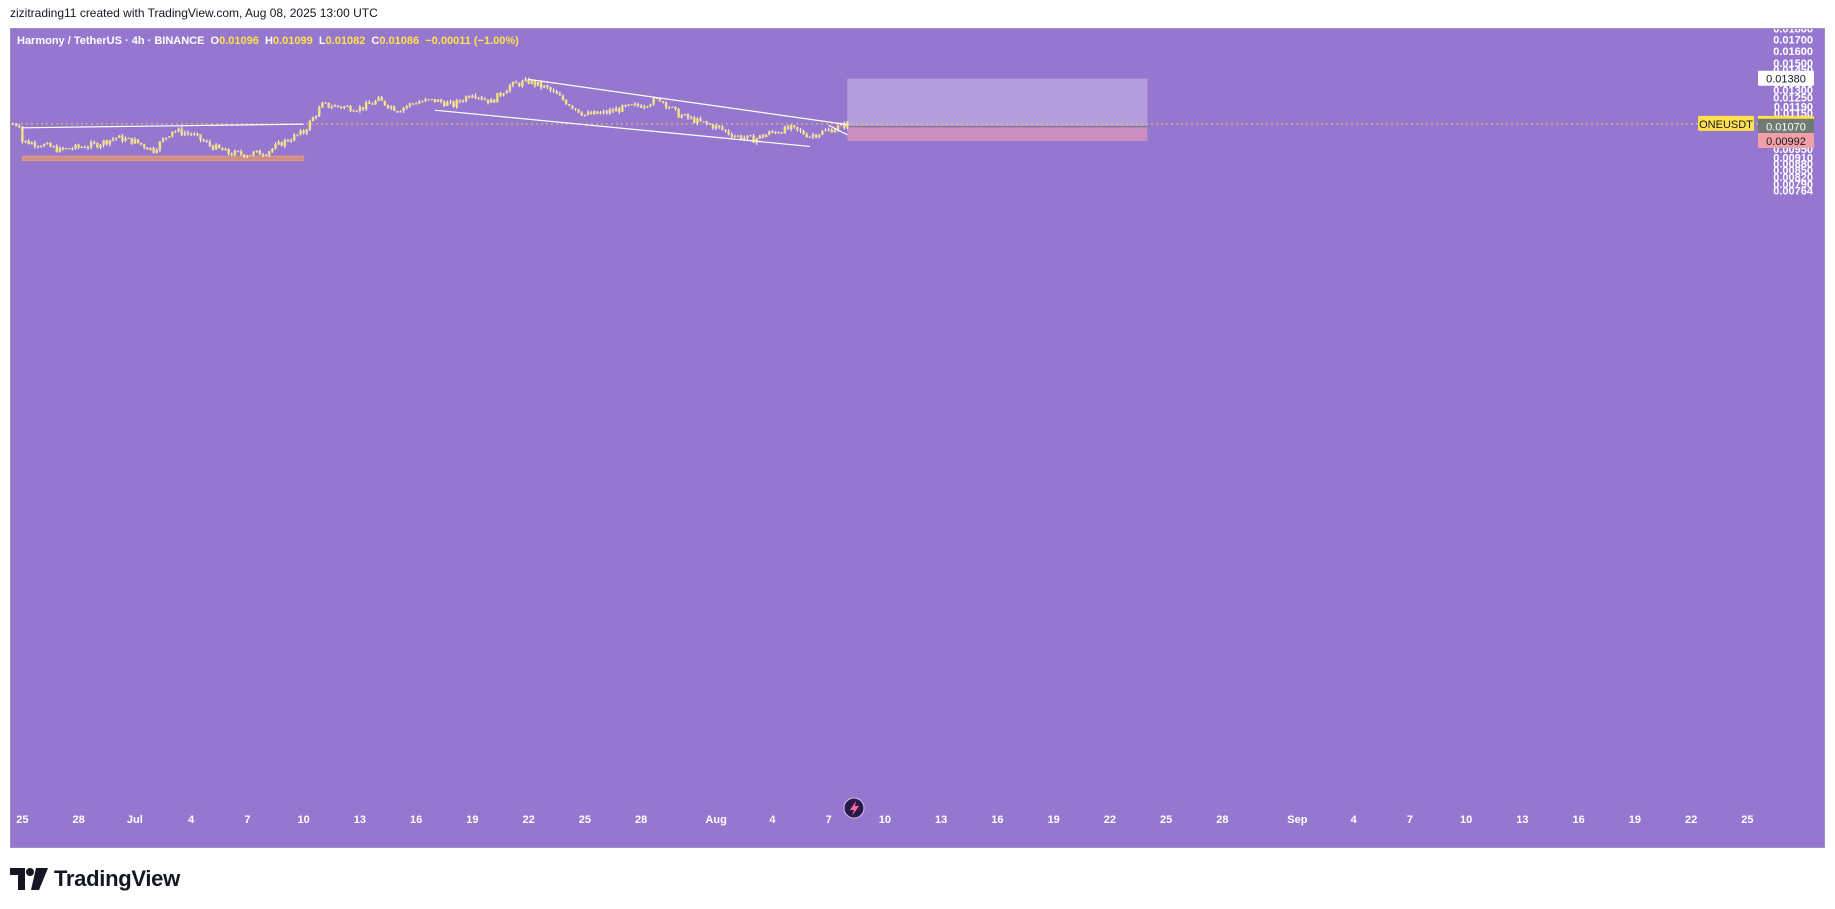  What do you see at coordinates (715, 820) in the screenshot?
I see `x-tick-label: Aug` at bounding box center [715, 820].